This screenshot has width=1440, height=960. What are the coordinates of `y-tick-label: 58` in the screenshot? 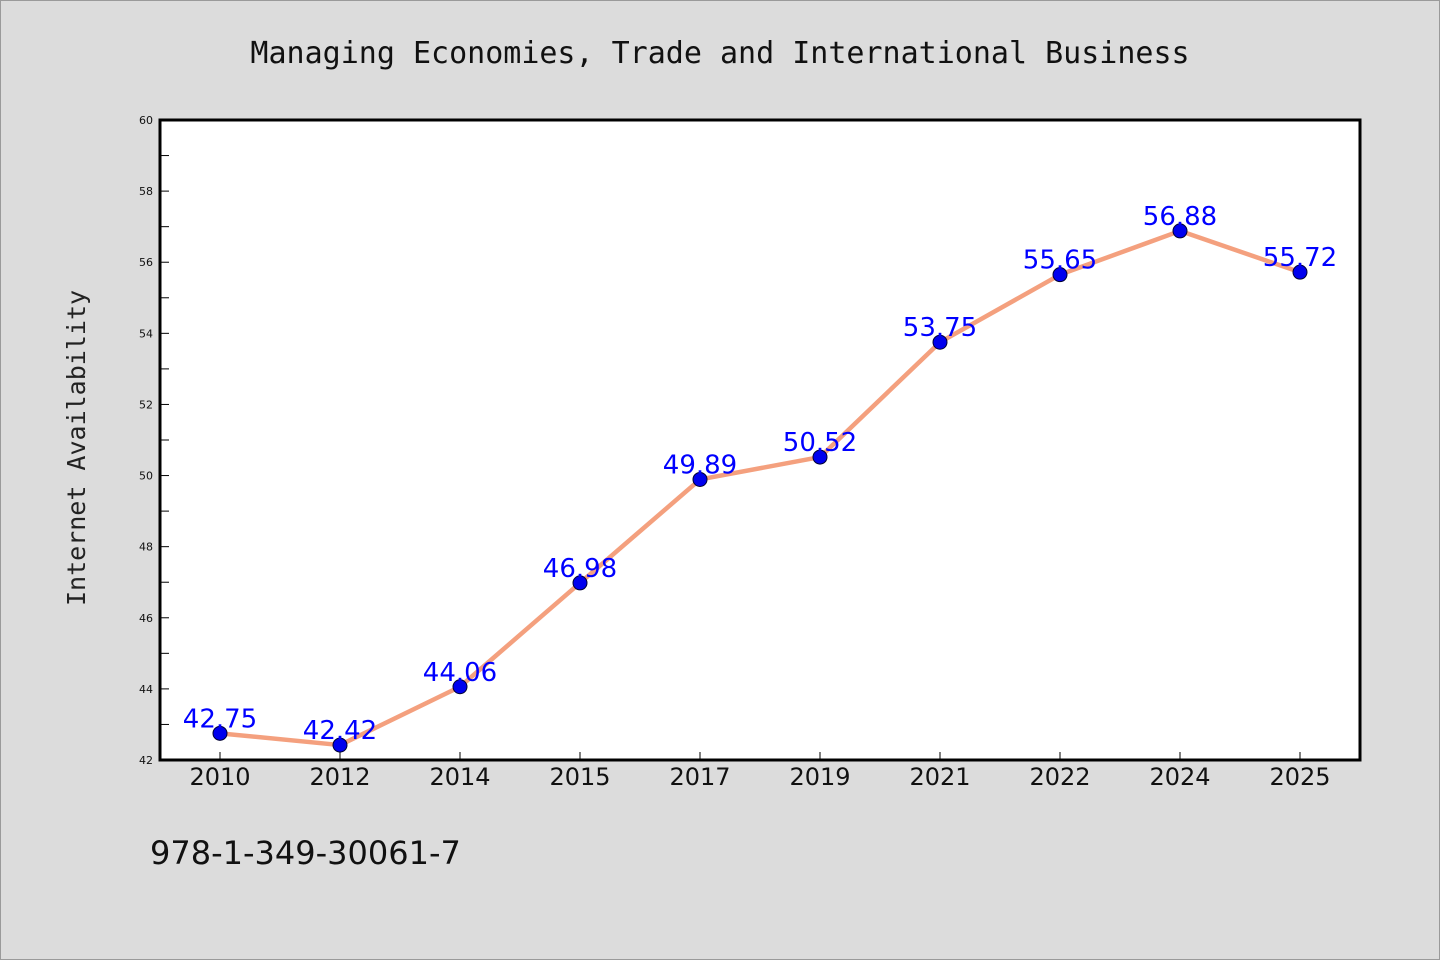 It's located at (146, 191).